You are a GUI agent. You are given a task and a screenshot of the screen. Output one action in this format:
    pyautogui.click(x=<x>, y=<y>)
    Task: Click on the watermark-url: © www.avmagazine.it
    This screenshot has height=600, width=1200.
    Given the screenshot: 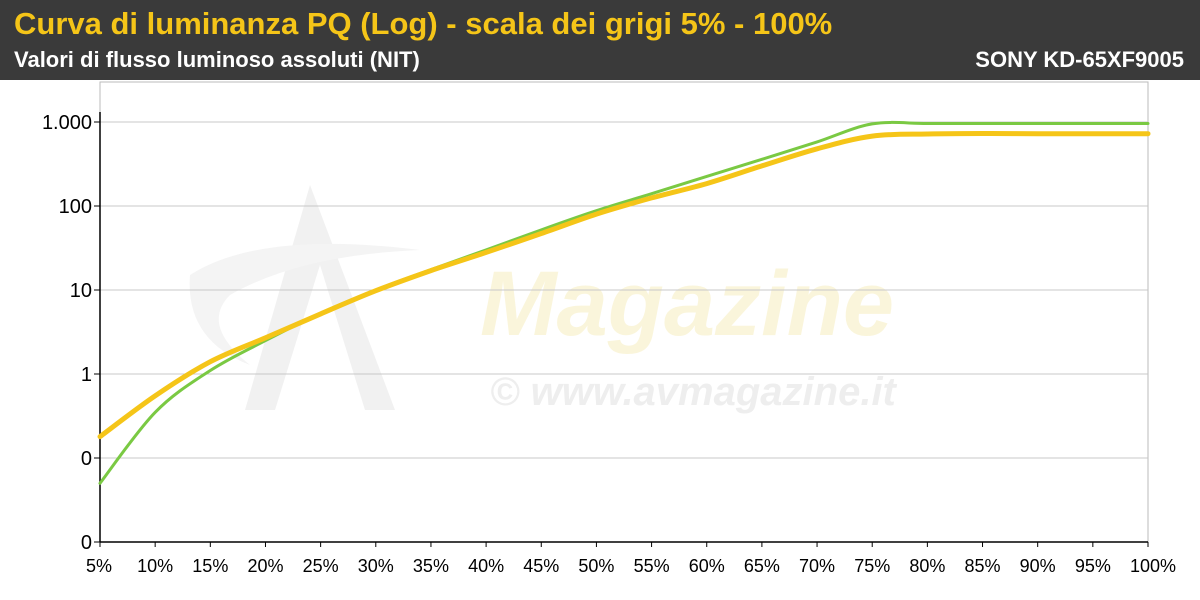 What is the action you would take?
    pyautogui.click(x=694, y=392)
    